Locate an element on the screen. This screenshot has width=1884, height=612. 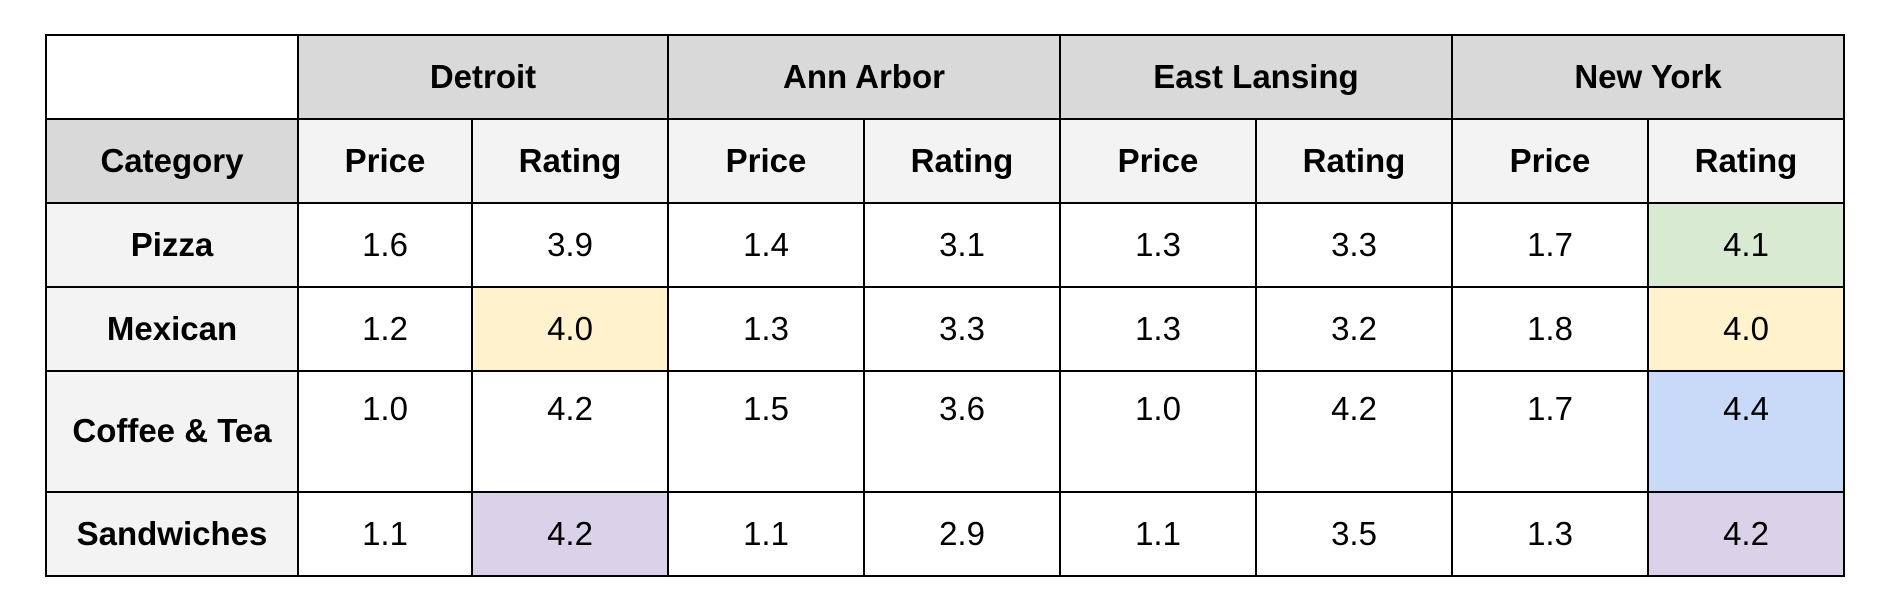
cell-pizza-ann-arbor-rating: 3.1 is located at coordinates (962, 245).